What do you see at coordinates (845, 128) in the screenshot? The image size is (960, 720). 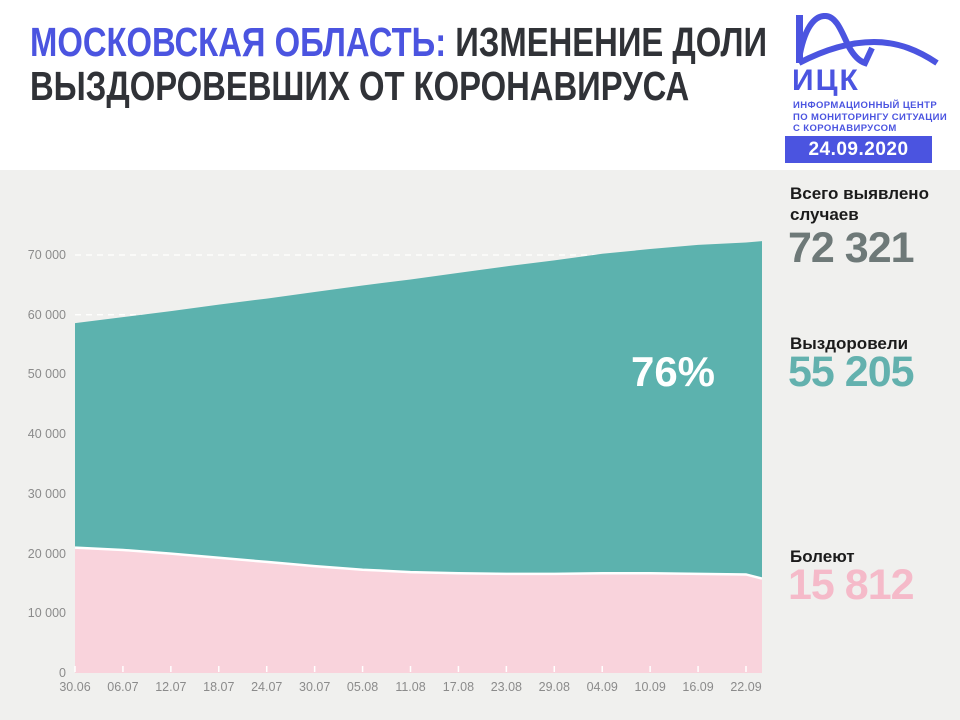 I see `logo-subtitle-line: С КОРОНАВИРУСОМ` at bounding box center [845, 128].